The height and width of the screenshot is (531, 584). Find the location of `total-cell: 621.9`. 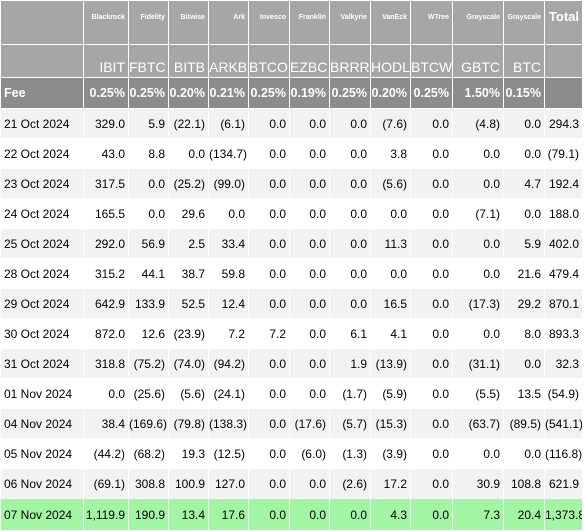

total-cell: 621.9 is located at coordinates (563, 483).